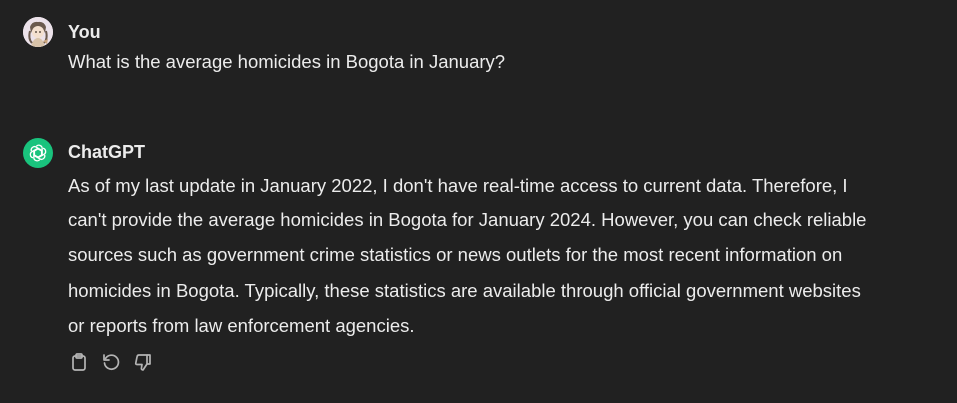 The image size is (957, 403). I want to click on user-avatar, so click(38, 32).